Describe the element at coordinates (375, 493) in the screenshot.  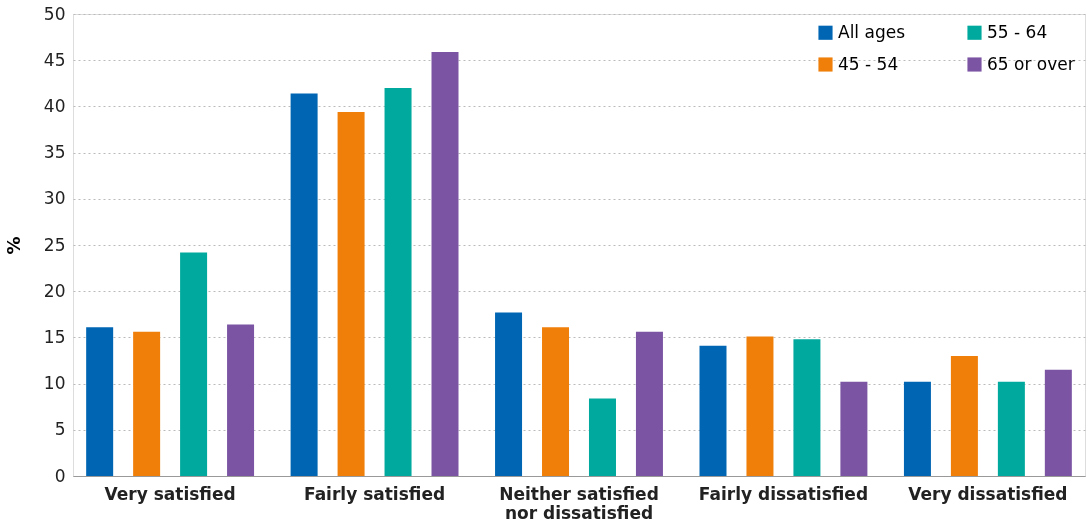
I see `x-tick-label: Fairly satisfied` at that location.